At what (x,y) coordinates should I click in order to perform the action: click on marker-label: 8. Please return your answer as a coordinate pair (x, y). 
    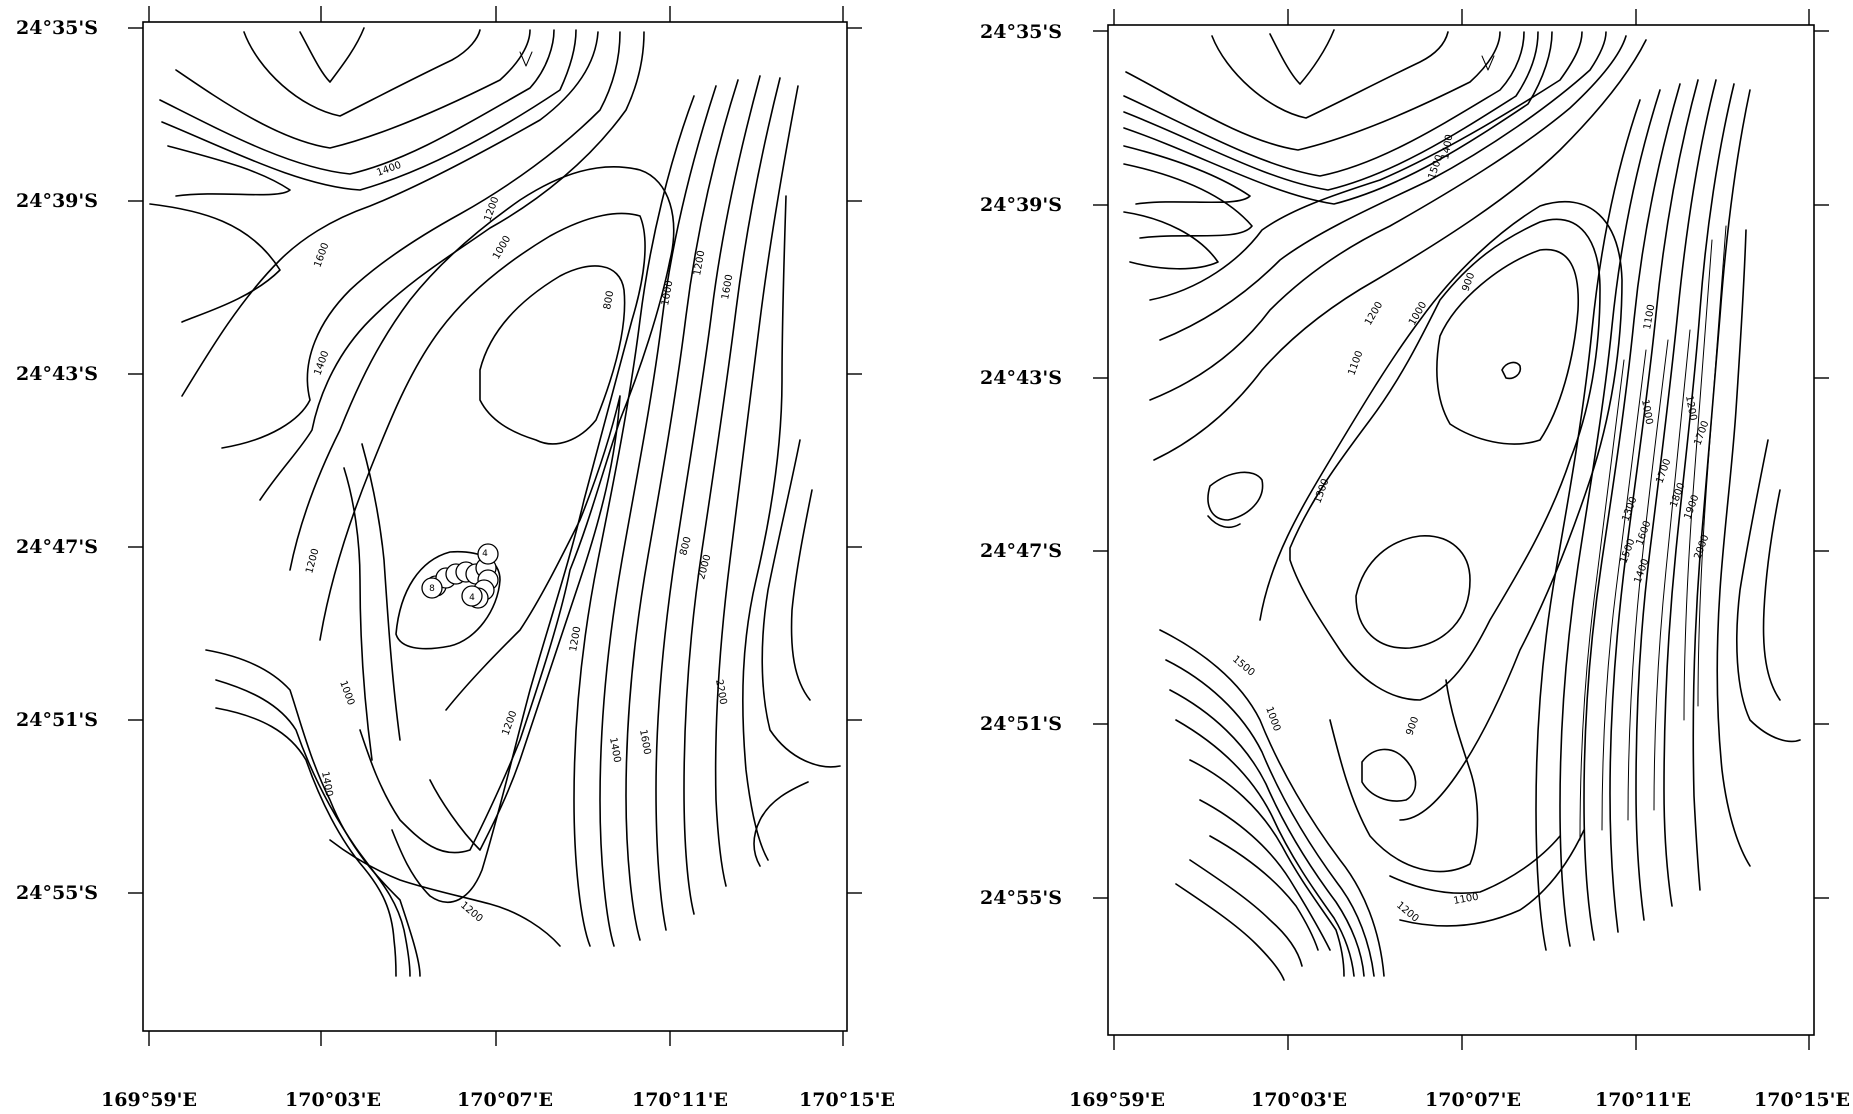
    Looking at the image, I should click on (432, 589).